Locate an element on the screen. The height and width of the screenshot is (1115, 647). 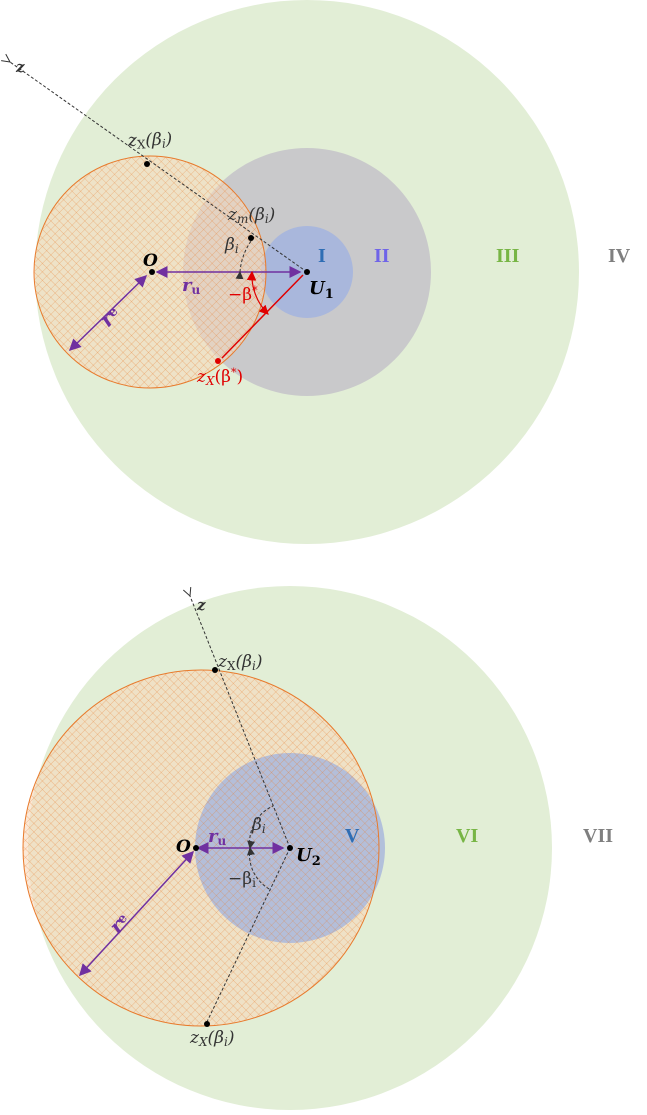
z-axis-upper is located at coordinates (240, 722).